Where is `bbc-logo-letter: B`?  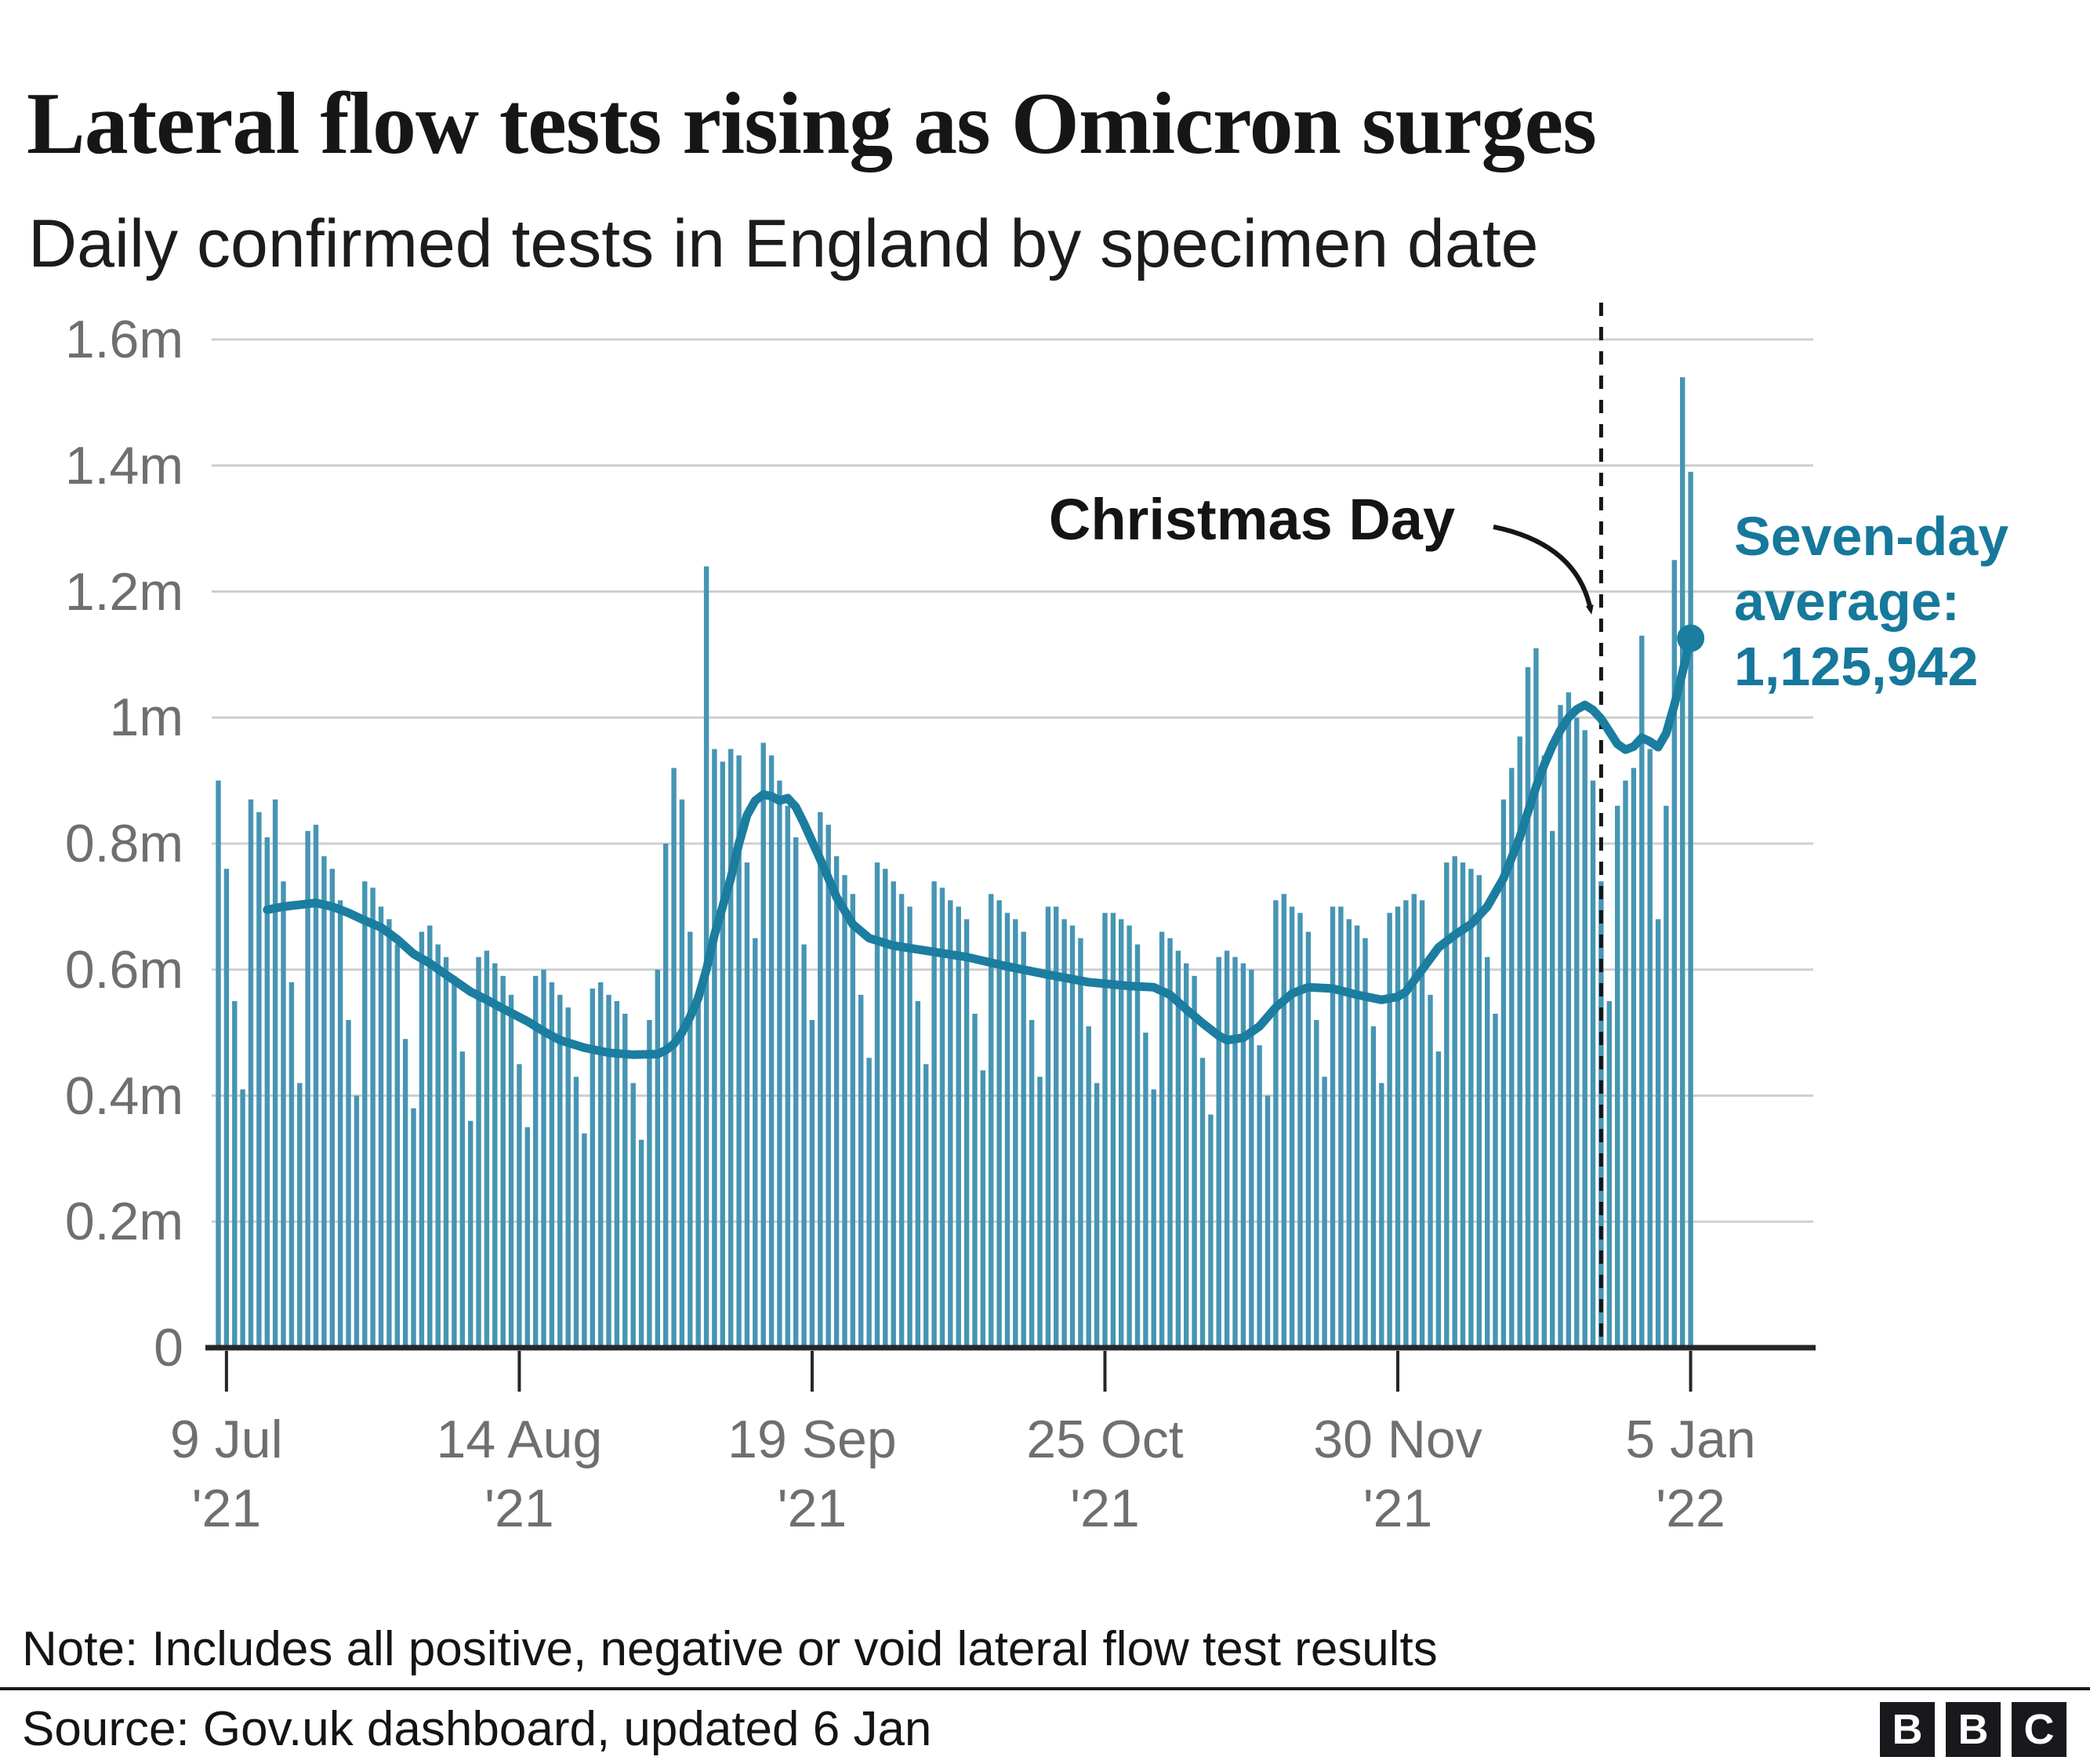 bbc-logo-letter: B is located at coordinates (1973, 1729).